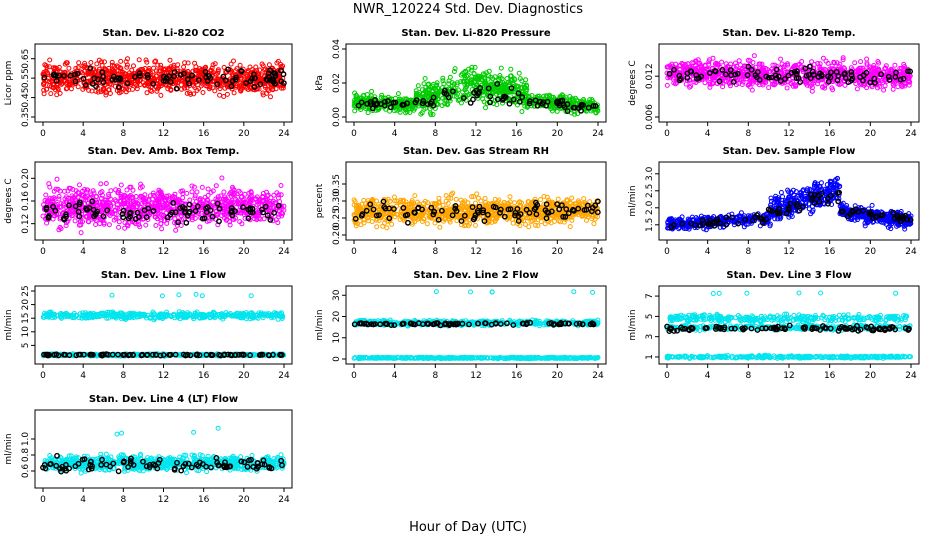  What do you see at coordinates (337, 235) in the screenshot?
I see `y-tick-label: 0.20` at bounding box center [337, 235].